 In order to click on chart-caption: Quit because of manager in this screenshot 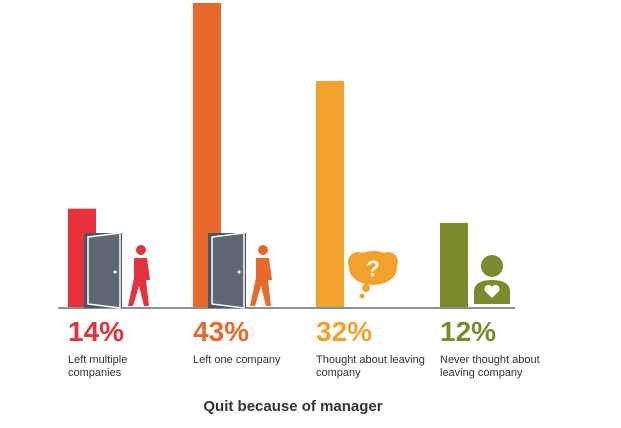, I will do `click(293, 406)`.